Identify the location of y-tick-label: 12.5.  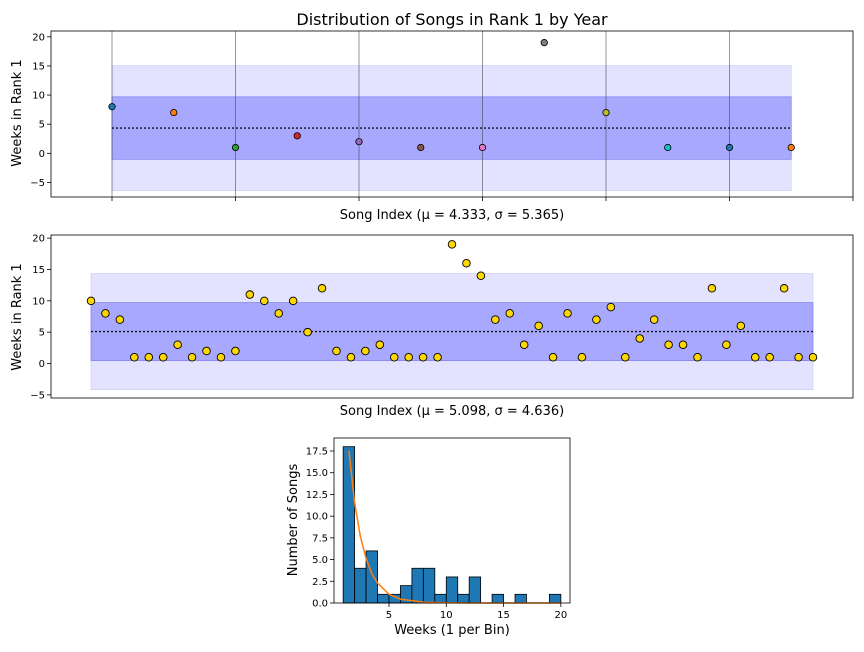
(317, 495).